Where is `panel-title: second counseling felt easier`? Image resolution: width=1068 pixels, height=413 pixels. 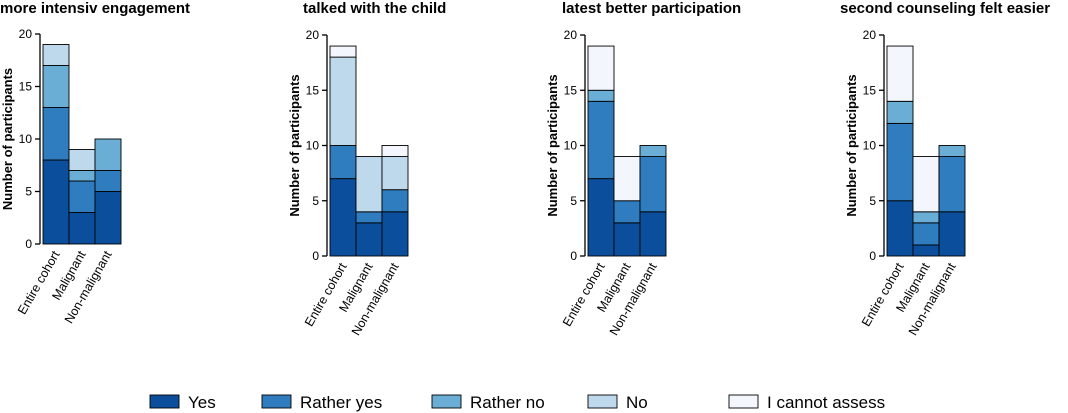 panel-title: second counseling felt easier is located at coordinates (945, 8).